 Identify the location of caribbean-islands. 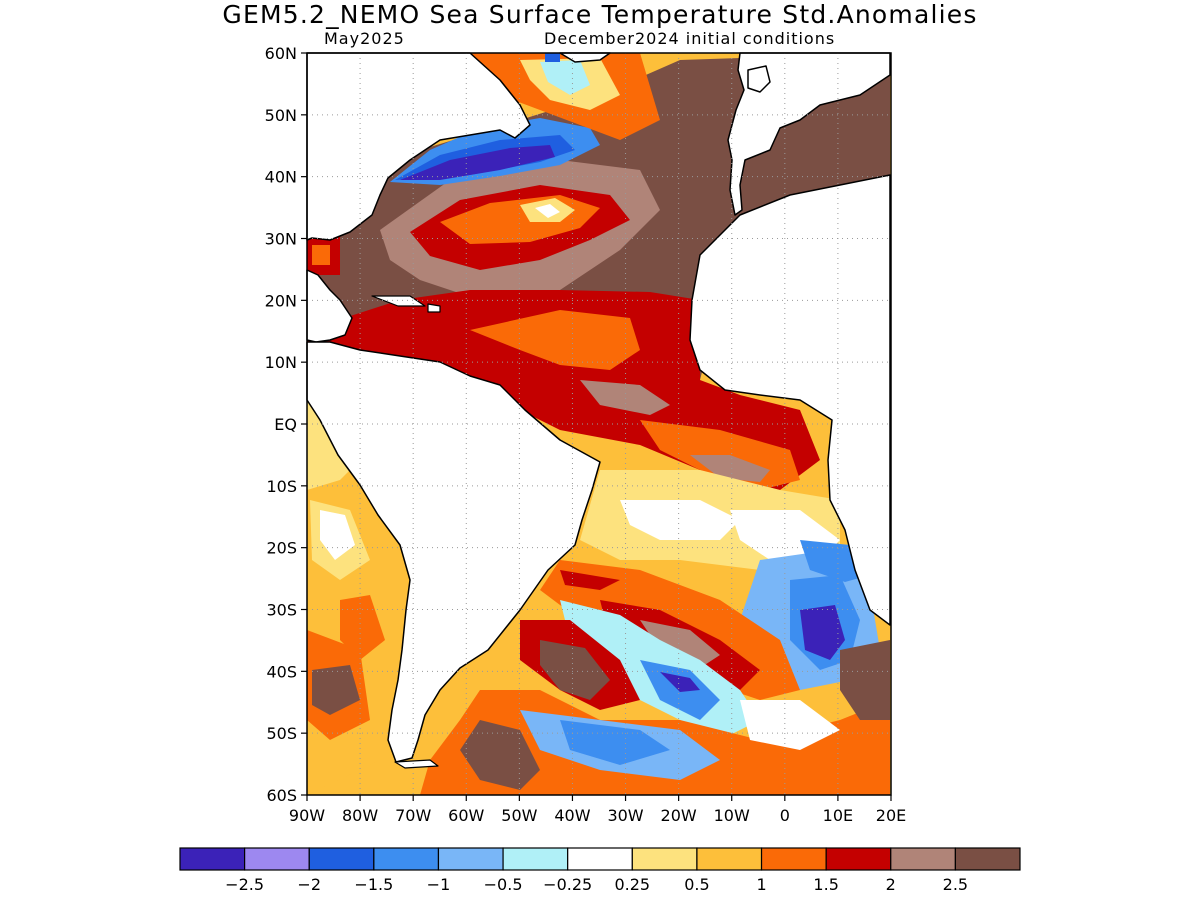
(398, 301).